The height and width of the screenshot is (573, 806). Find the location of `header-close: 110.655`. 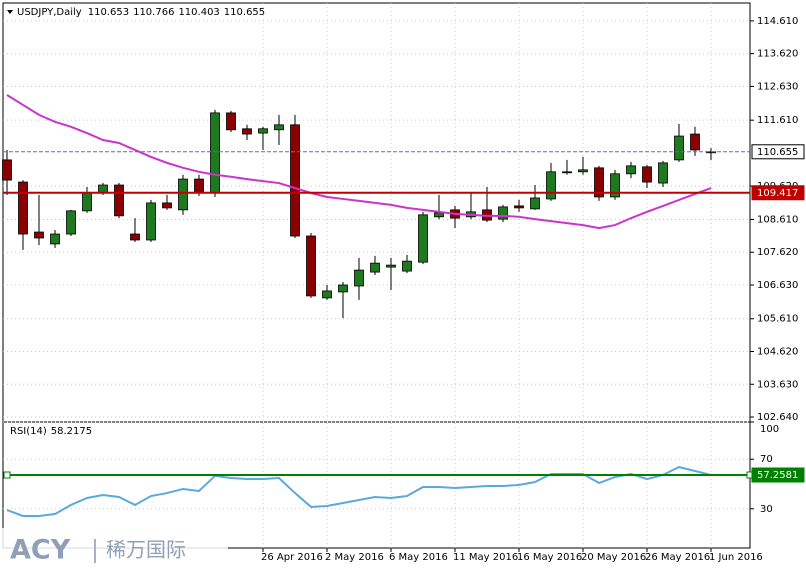

header-close: 110.655 is located at coordinates (244, 12).